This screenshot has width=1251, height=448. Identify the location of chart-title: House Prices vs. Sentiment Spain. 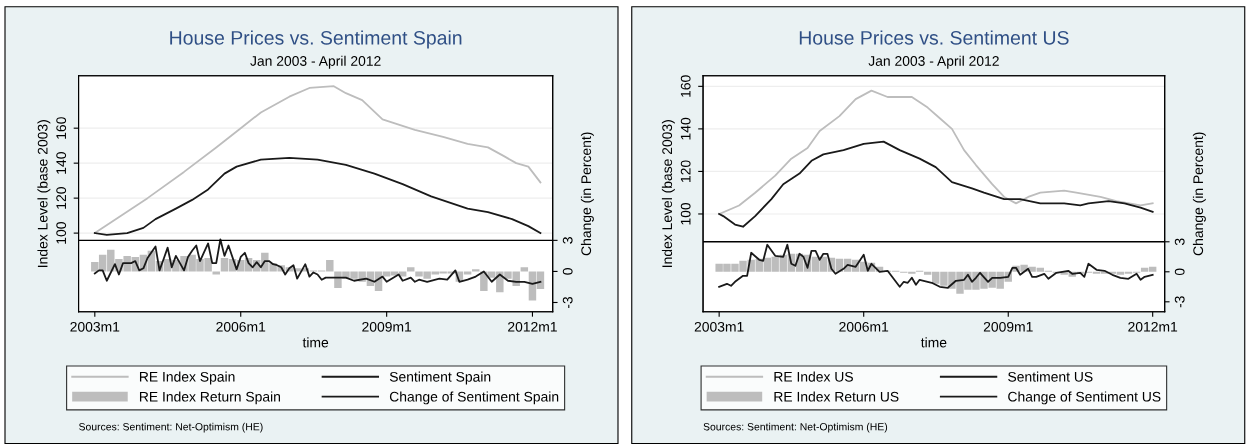
(316, 39).